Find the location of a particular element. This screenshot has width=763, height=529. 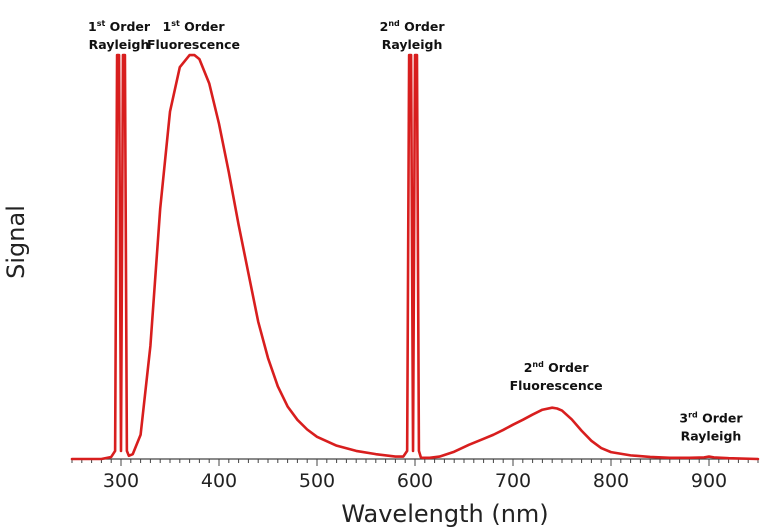

x-tick-label: 400 is located at coordinates (219, 481).